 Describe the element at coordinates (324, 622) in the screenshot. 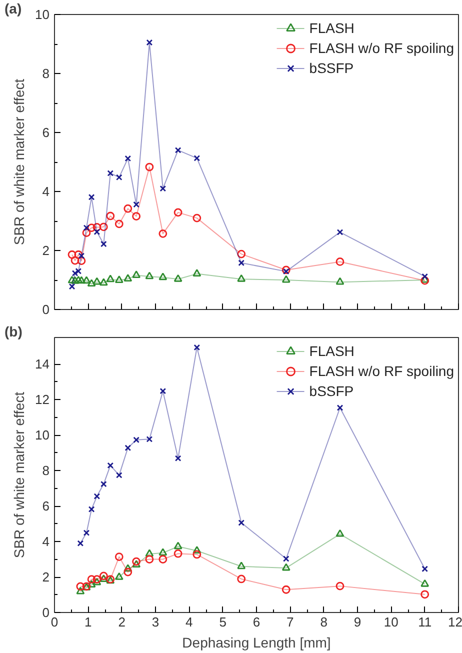

I see `x-tick-label: 8` at that location.